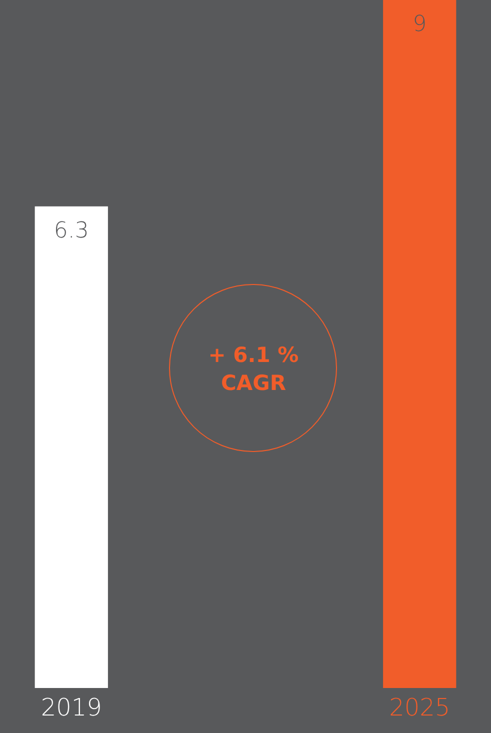  I want to click on x-tick-label: 2019, so click(71, 708).